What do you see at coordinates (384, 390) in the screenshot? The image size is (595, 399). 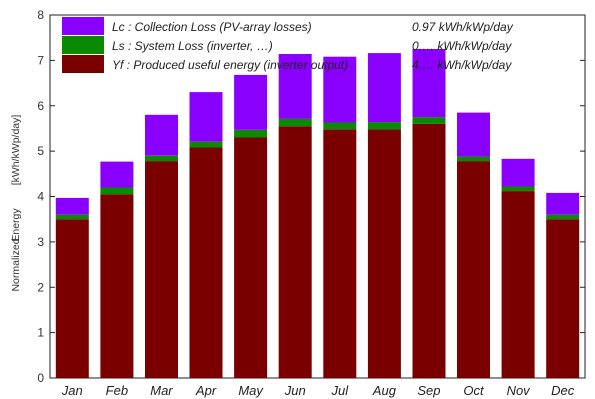 I see `x-tick-label: Aug` at bounding box center [384, 390].